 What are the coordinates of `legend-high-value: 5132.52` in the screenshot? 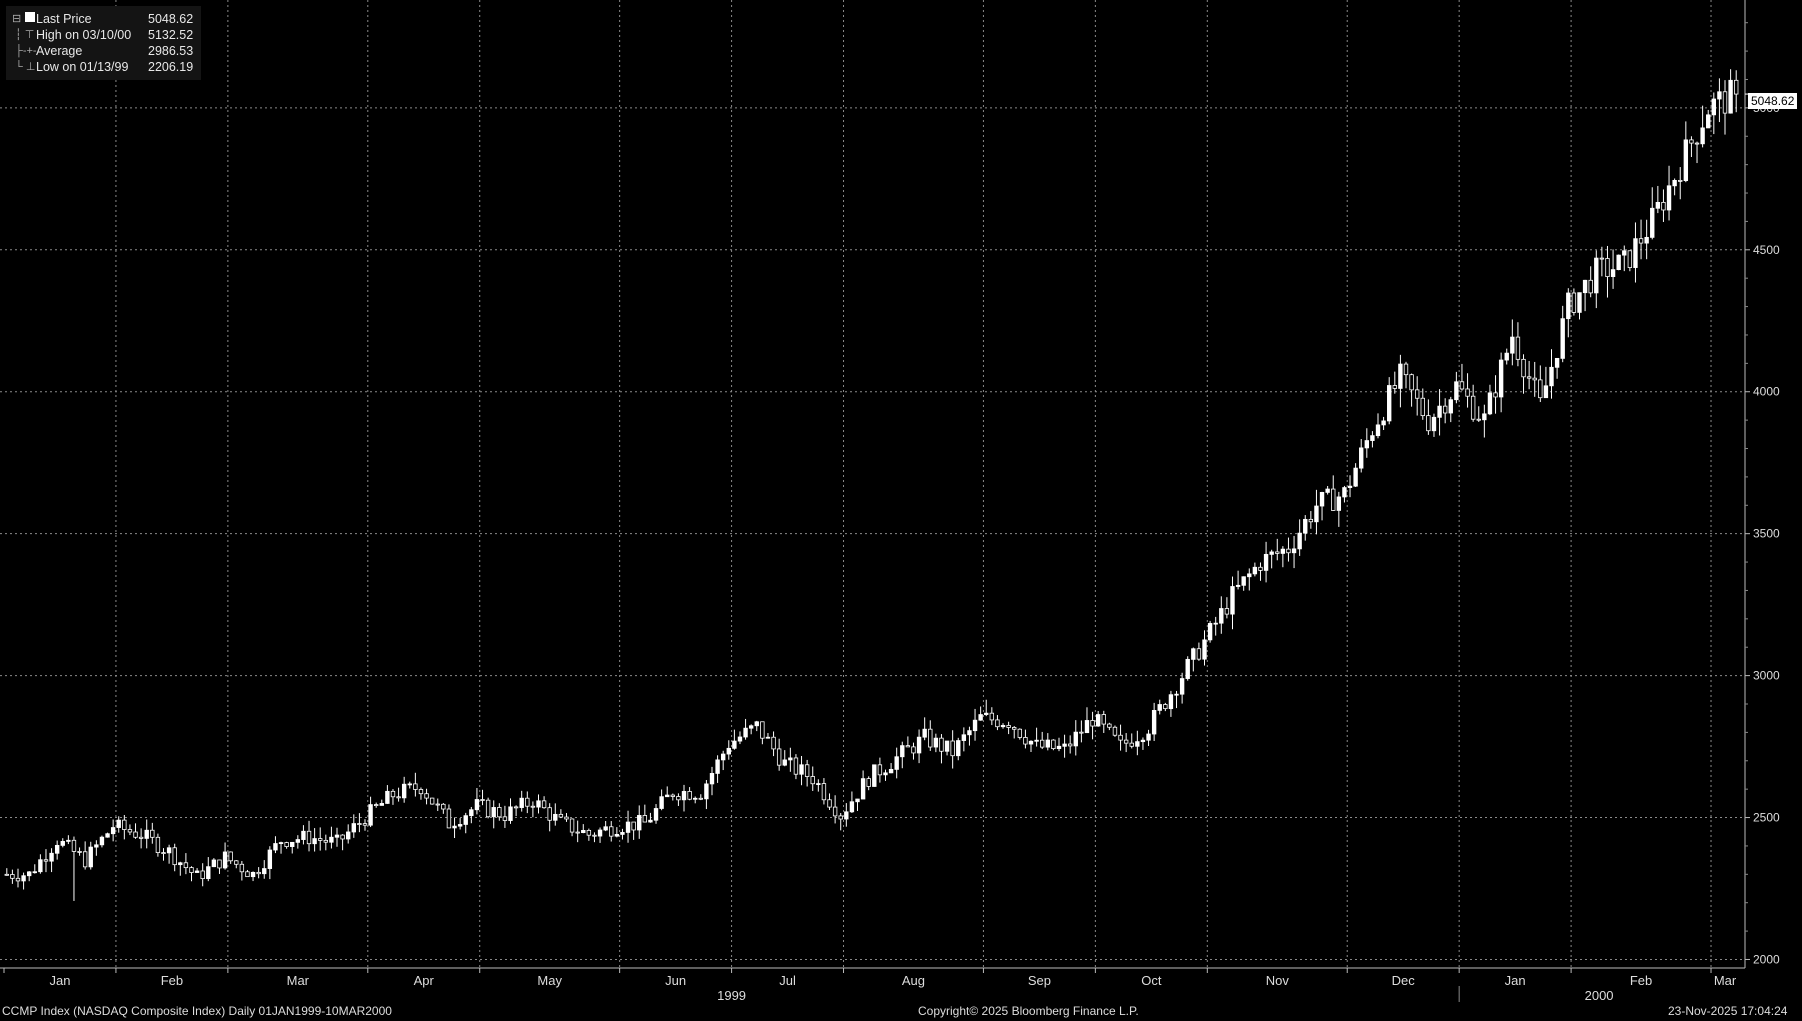 It's located at (171, 35).